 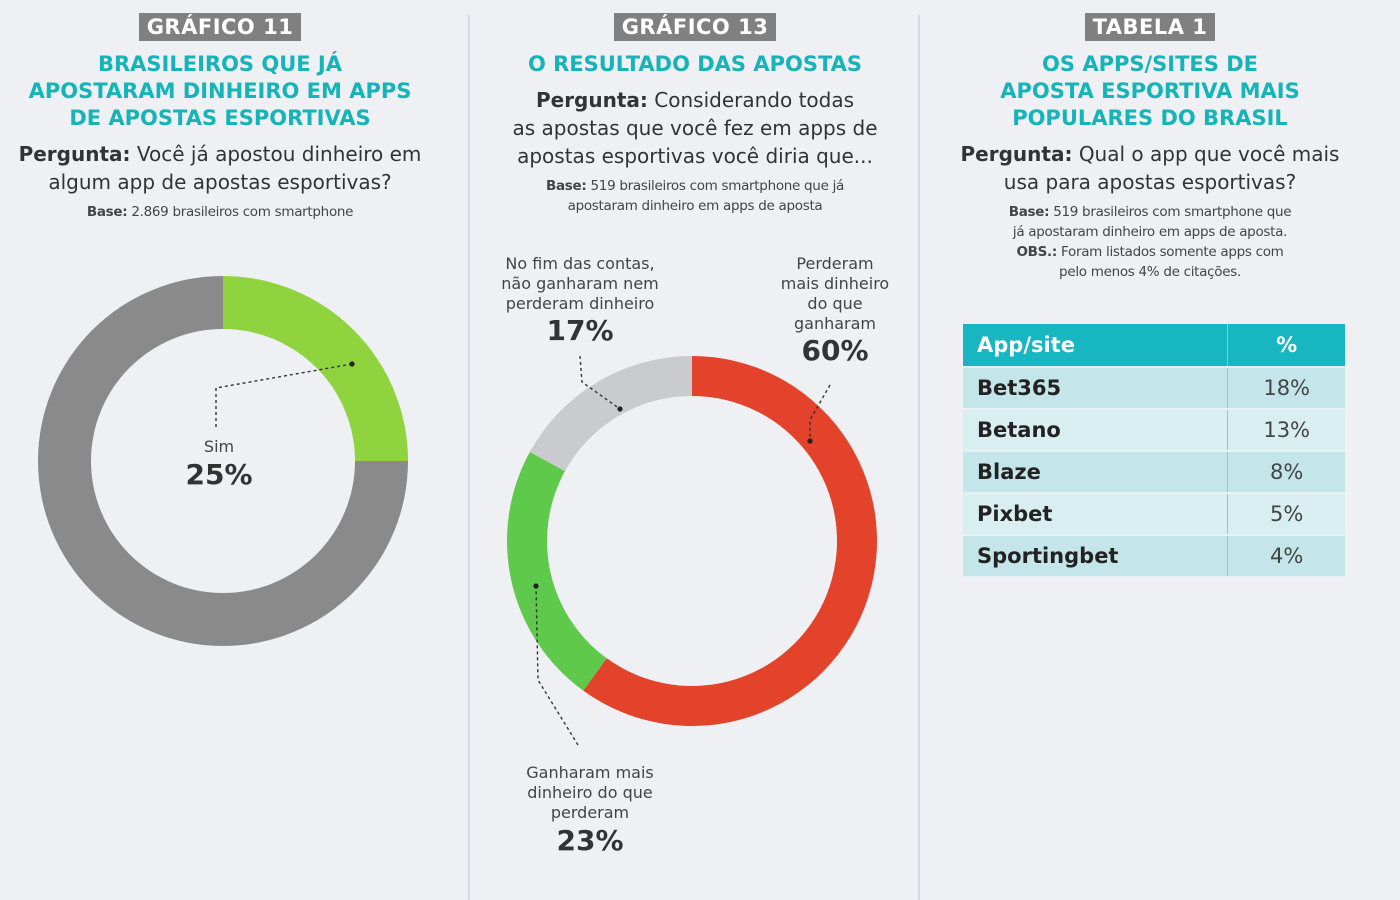 I want to click on table-row: Betano 13%, so click(x=1154, y=430).